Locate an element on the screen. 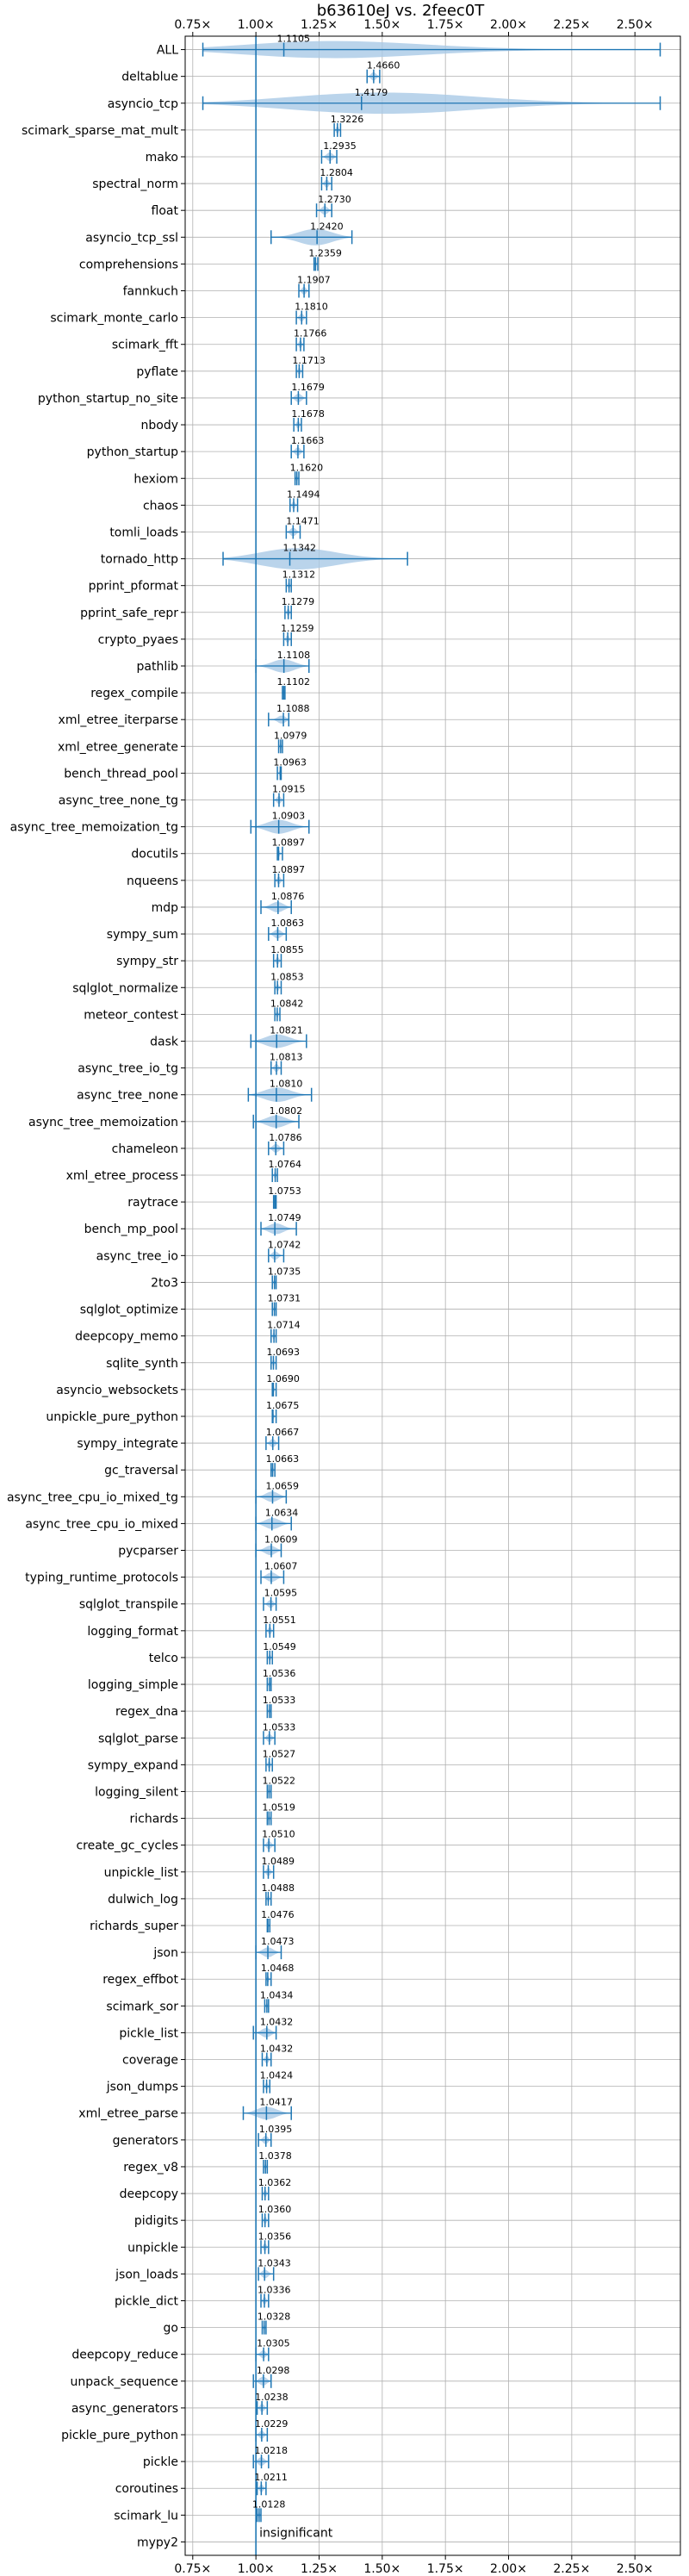 The image size is (689, 2576). category-label: float is located at coordinates (165, 211).